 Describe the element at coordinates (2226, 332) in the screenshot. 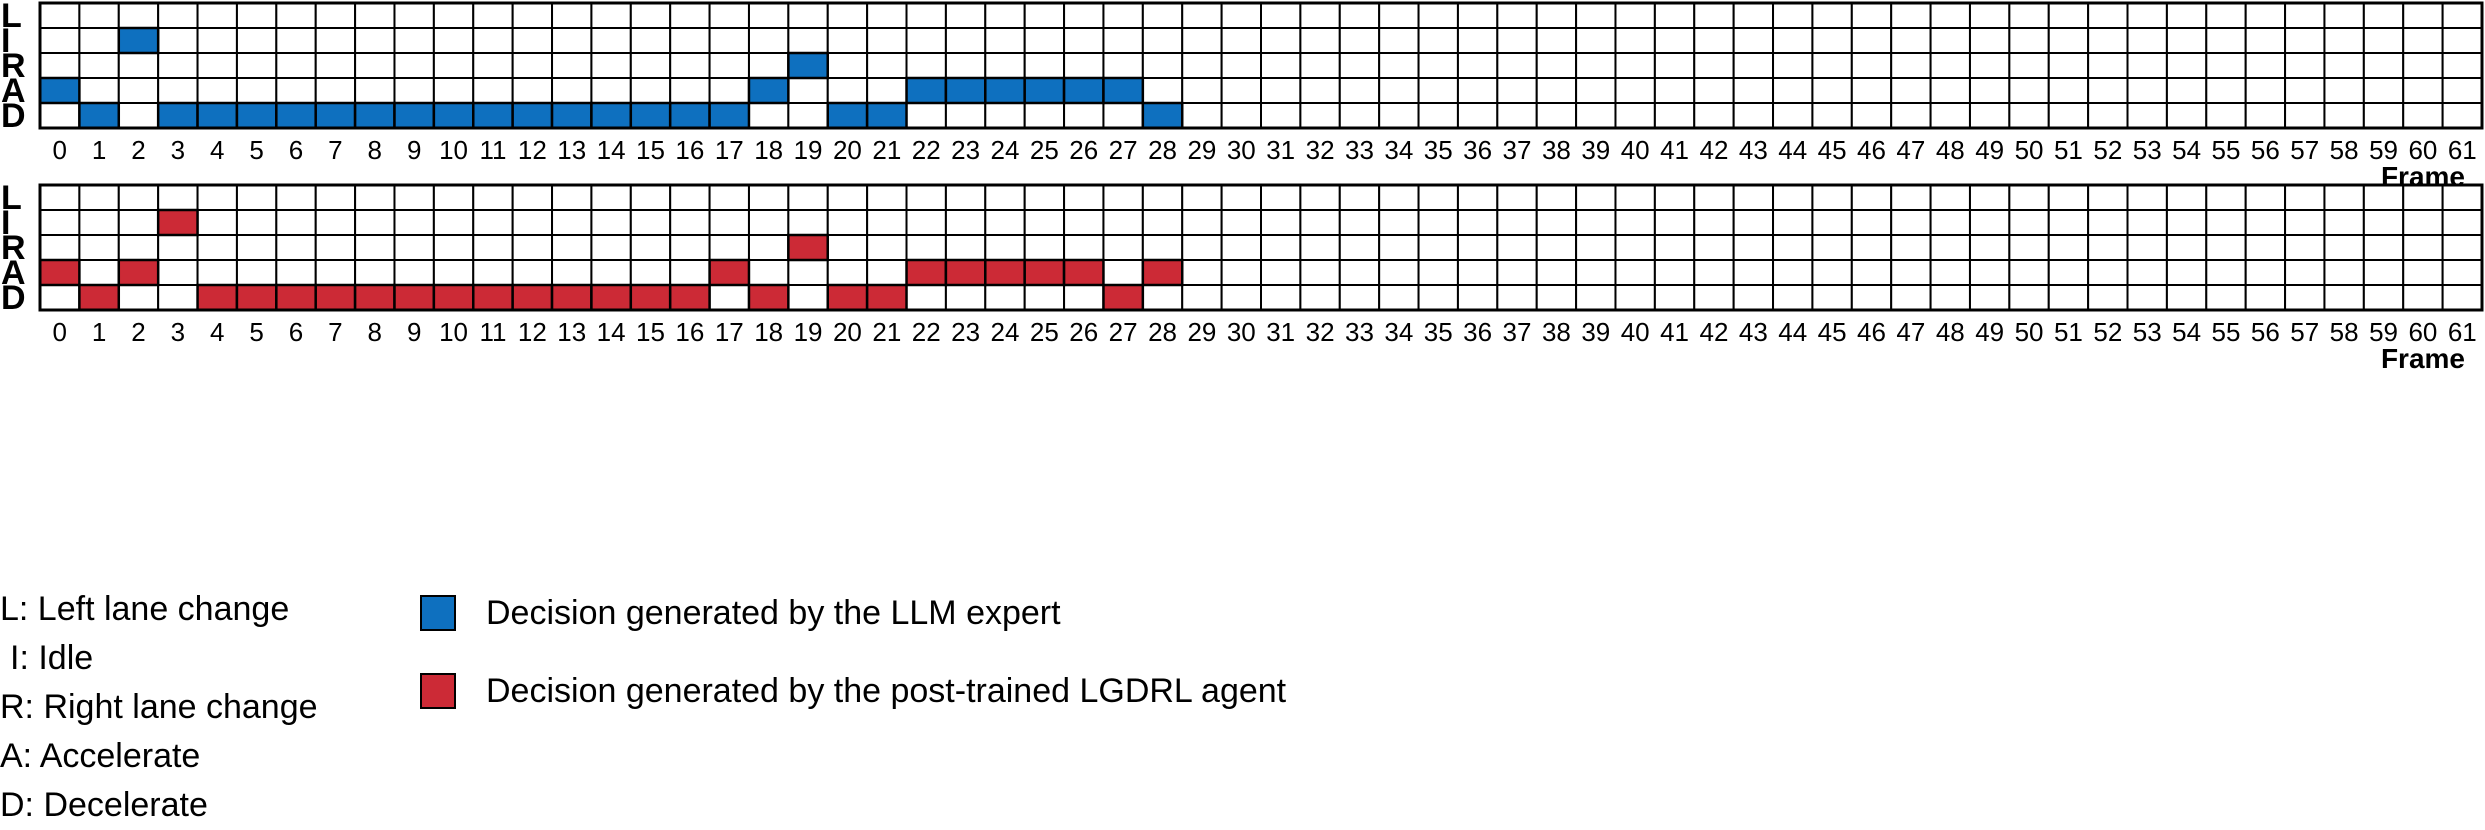

I see `x-tick-label: 55` at that location.